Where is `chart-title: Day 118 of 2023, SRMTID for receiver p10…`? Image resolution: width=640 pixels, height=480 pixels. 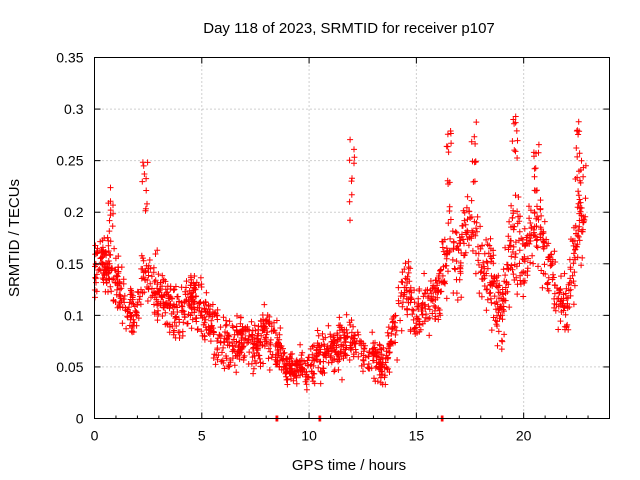
chart-title: Day 118 of 2023, SRMTID for receiver p10… is located at coordinates (349, 28).